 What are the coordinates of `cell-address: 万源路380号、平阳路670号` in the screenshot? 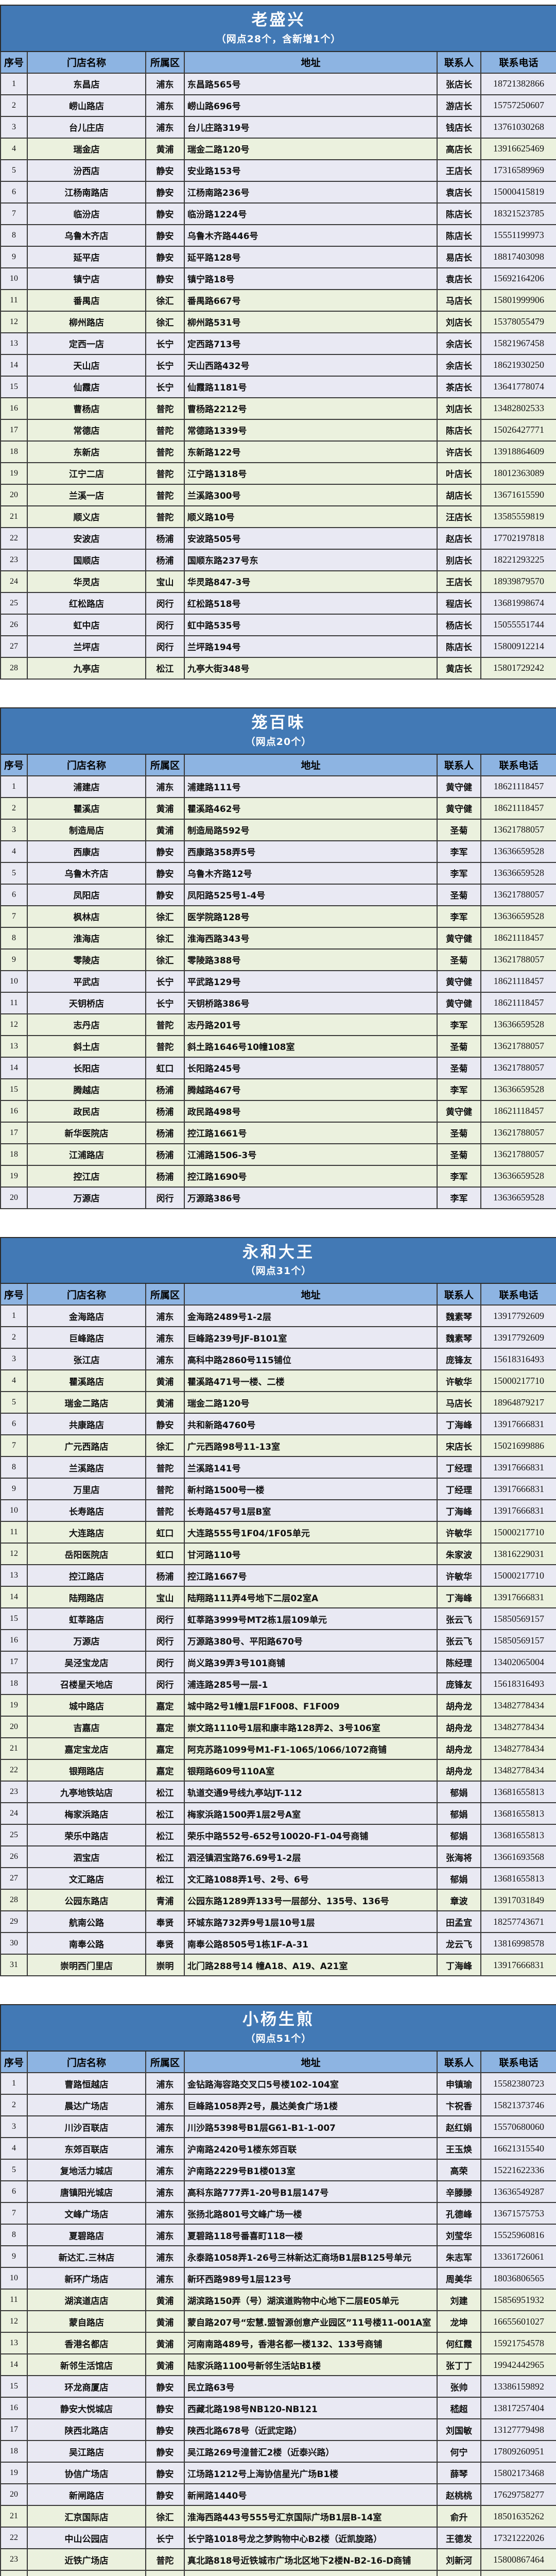 It's located at (311, 1640).